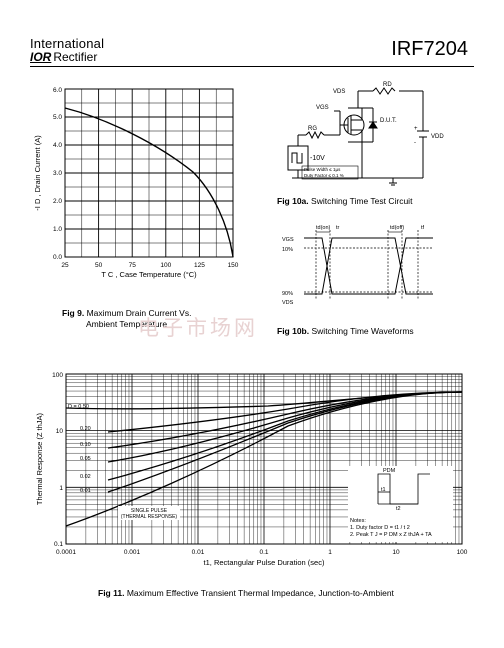  Describe the element at coordinates (149, 182) in the screenshot. I see `fig9-curve` at that location.